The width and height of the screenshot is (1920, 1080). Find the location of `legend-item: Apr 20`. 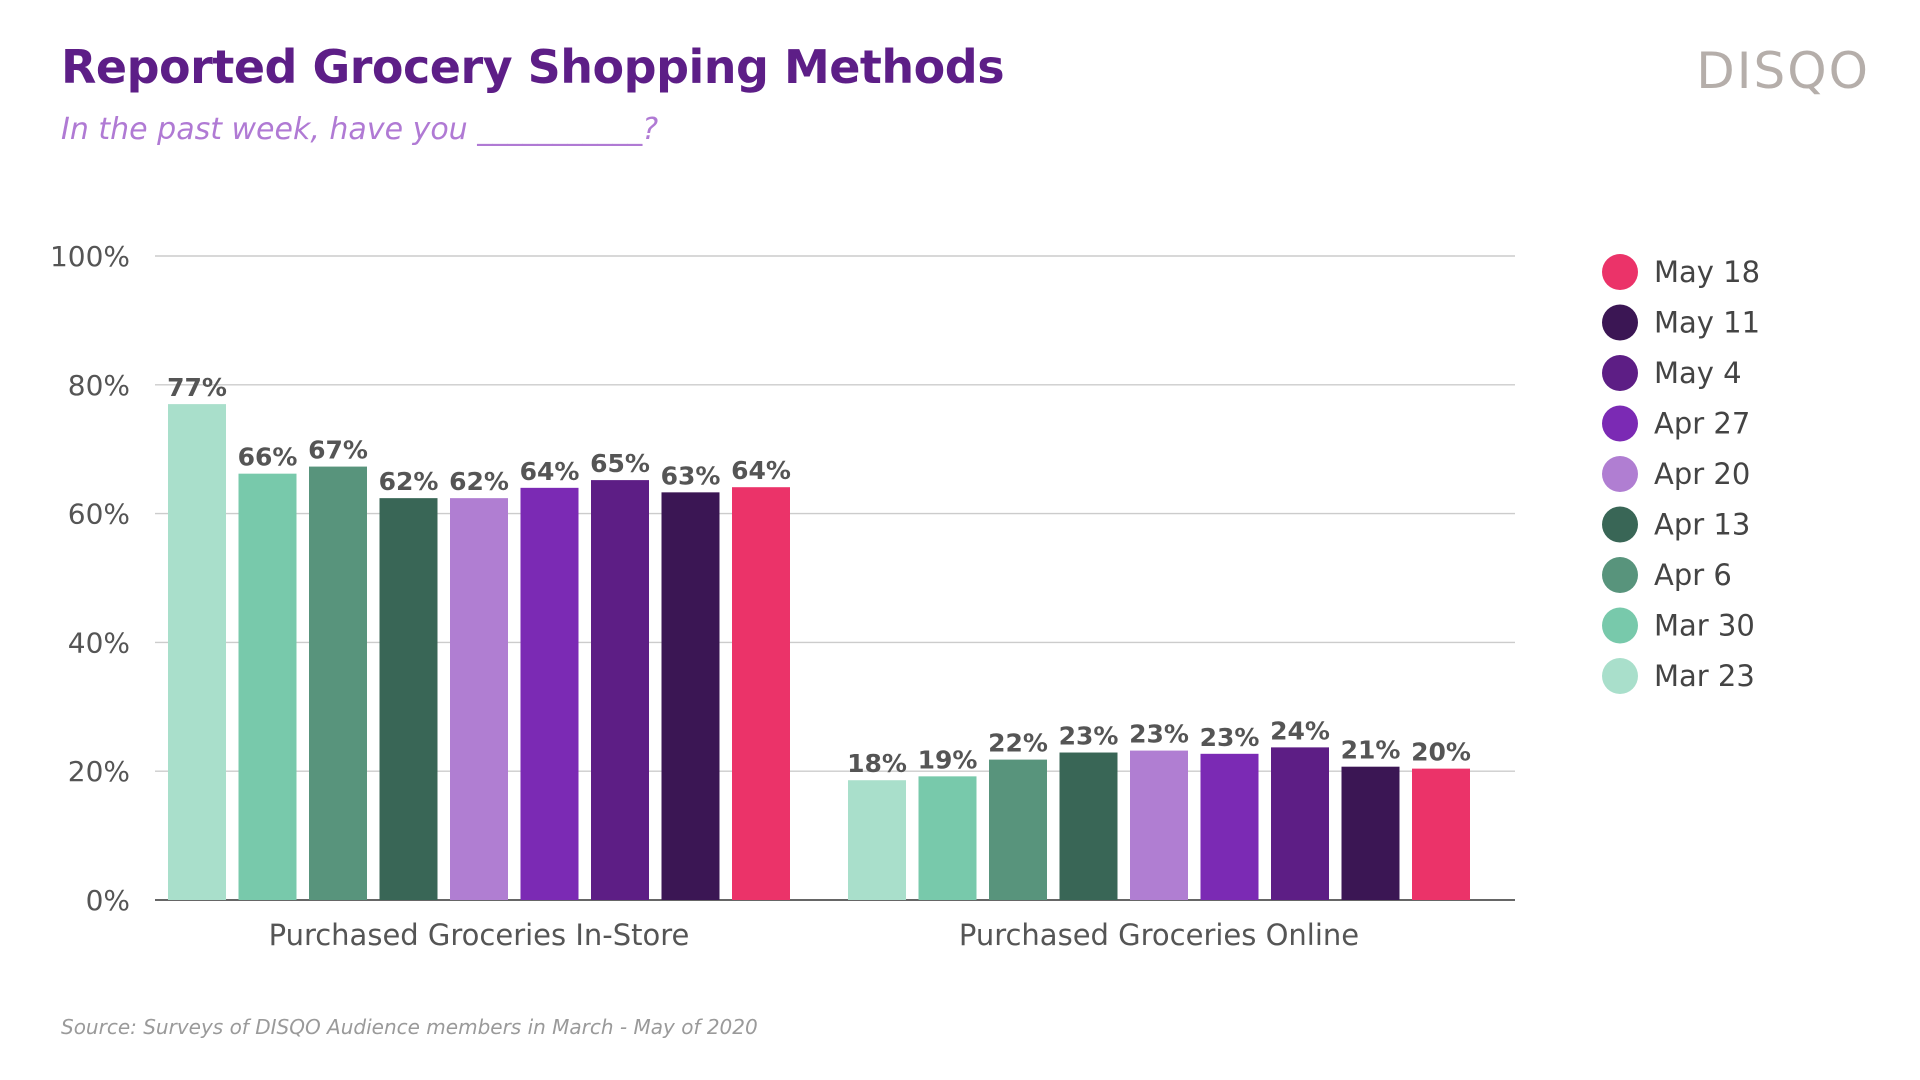

legend-item: Apr 20 is located at coordinates (1676, 474).